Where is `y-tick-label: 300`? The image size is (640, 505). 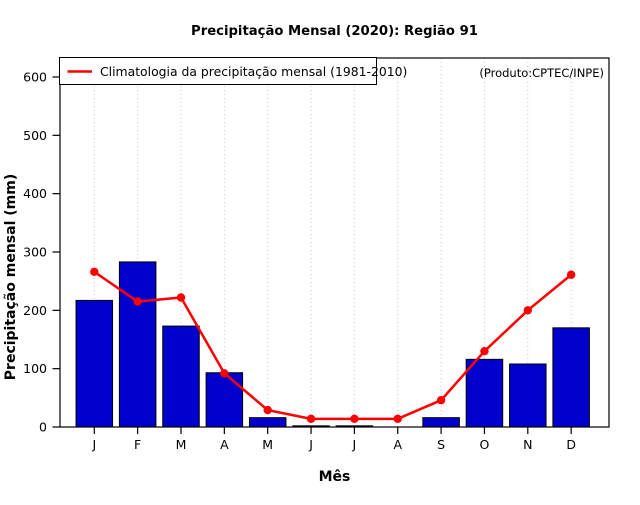
y-tick-label: 300 is located at coordinates (35, 252).